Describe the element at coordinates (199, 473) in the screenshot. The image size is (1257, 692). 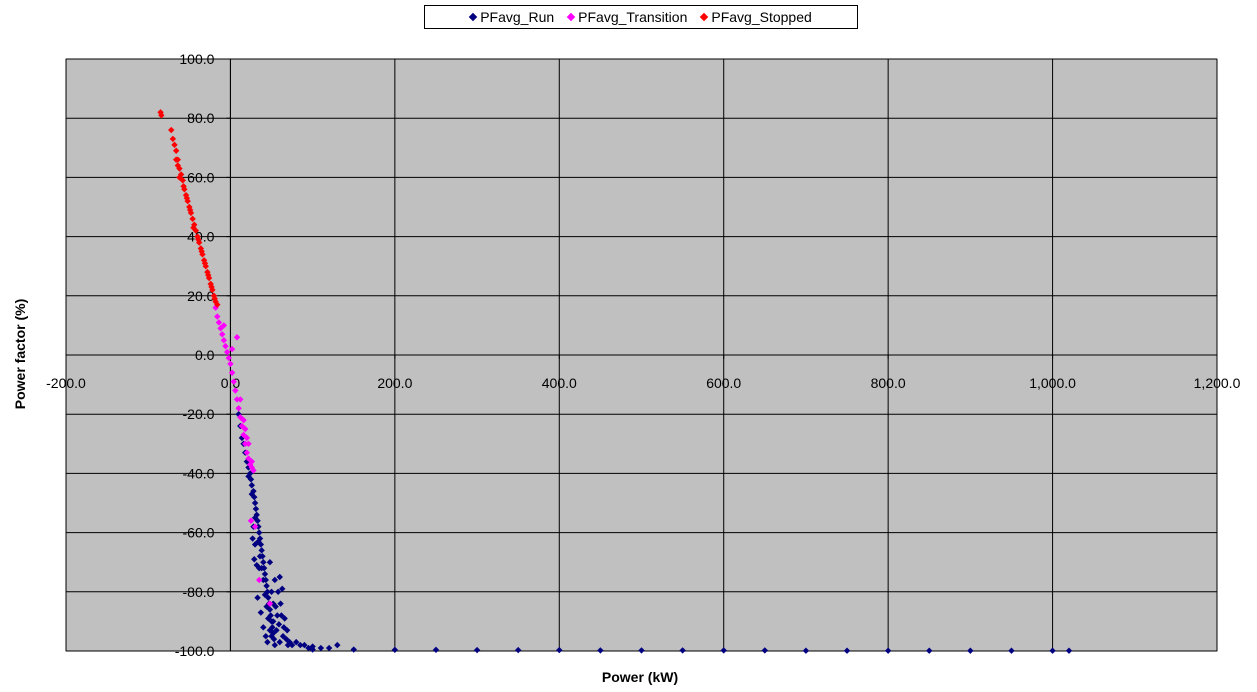
I see `y-tick-label: -40.0` at that location.